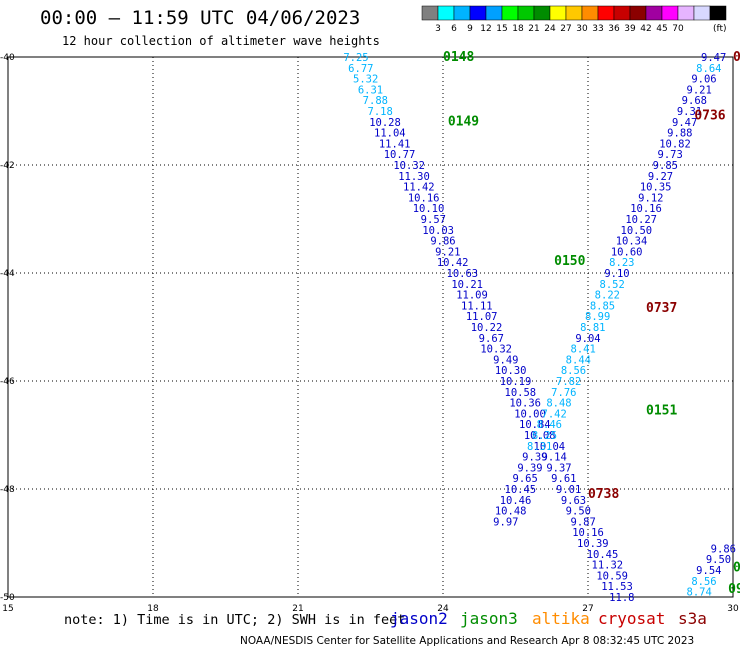  What do you see at coordinates (7, 274) in the screenshot?
I see `y-tick-label: -44` at bounding box center [7, 274].